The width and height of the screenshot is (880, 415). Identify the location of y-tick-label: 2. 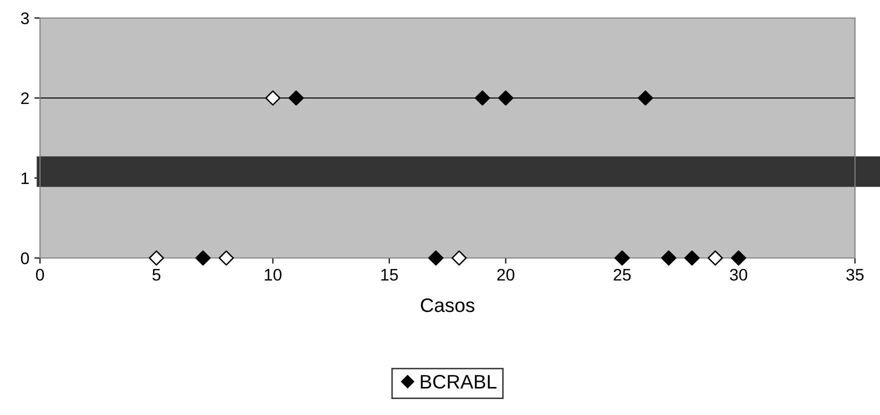
(25, 98).